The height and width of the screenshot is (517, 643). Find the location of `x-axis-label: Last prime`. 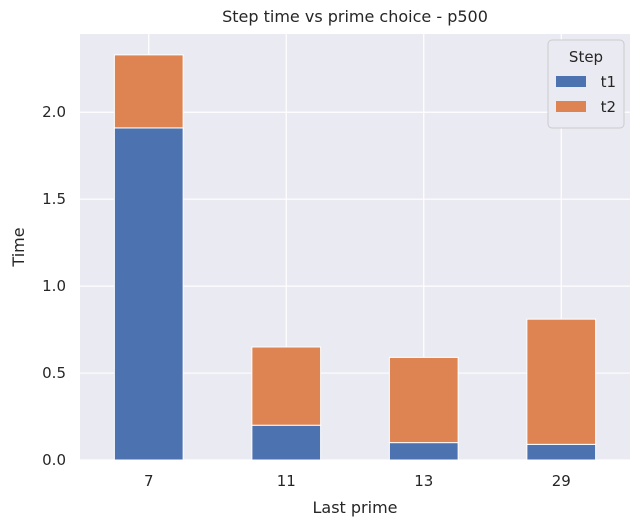

x-axis-label: Last prime is located at coordinates (354, 507).